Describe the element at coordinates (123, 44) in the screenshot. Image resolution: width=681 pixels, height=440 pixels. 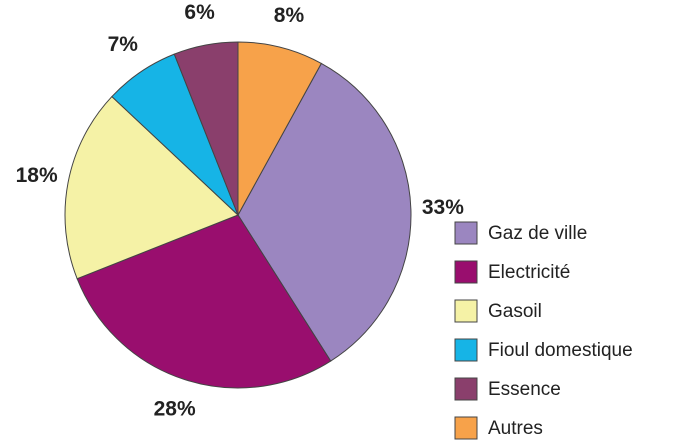
I see `value-label: 7%` at that location.